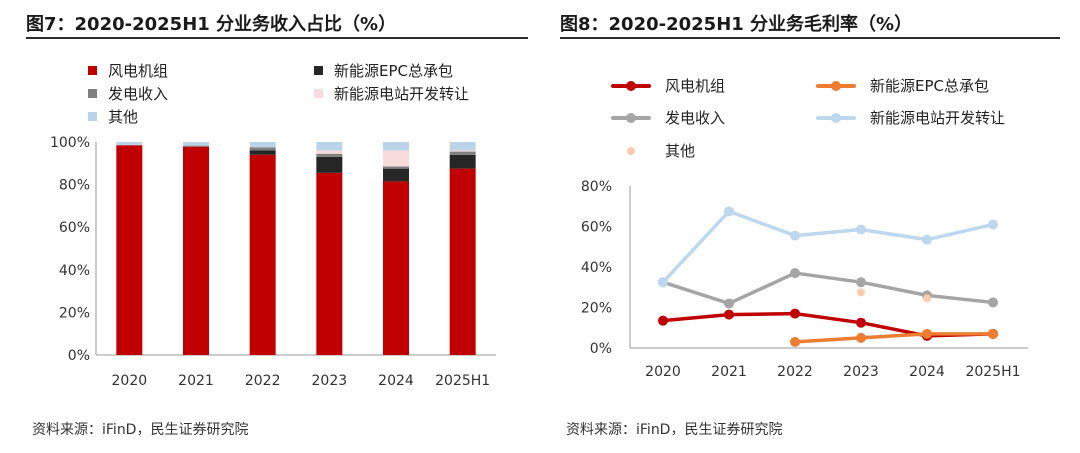 The width and height of the screenshot is (1080, 453). What do you see at coordinates (70, 143) in the screenshot?
I see `y-tick-label: 100%` at bounding box center [70, 143].